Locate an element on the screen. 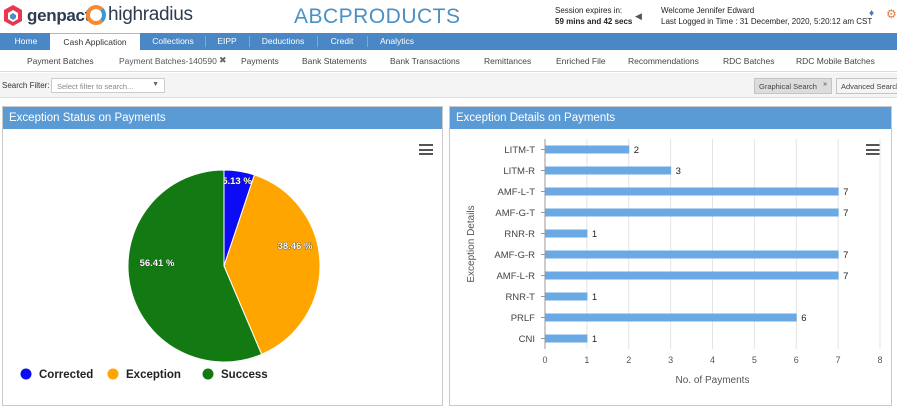  x-tick-label: 2 is located at coordinates (628, 360).